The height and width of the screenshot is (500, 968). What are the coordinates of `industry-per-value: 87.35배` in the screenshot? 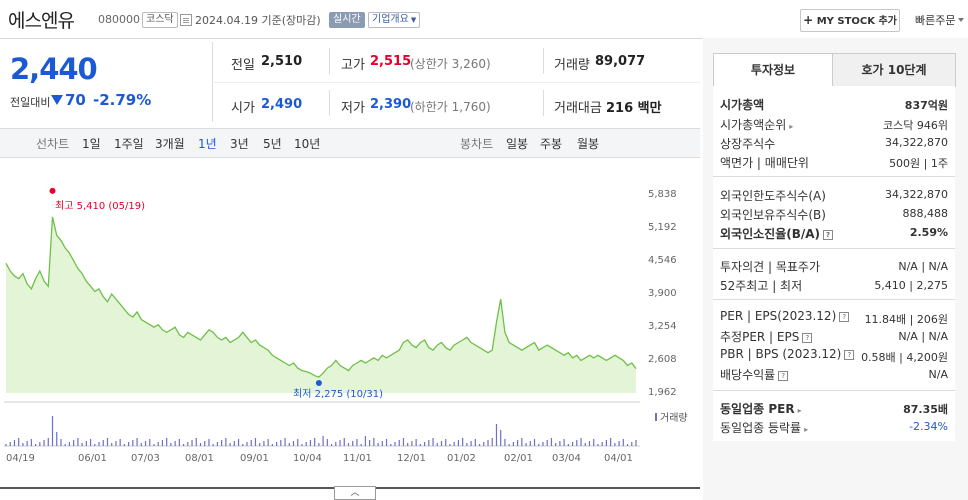 It's located at (925, 409).